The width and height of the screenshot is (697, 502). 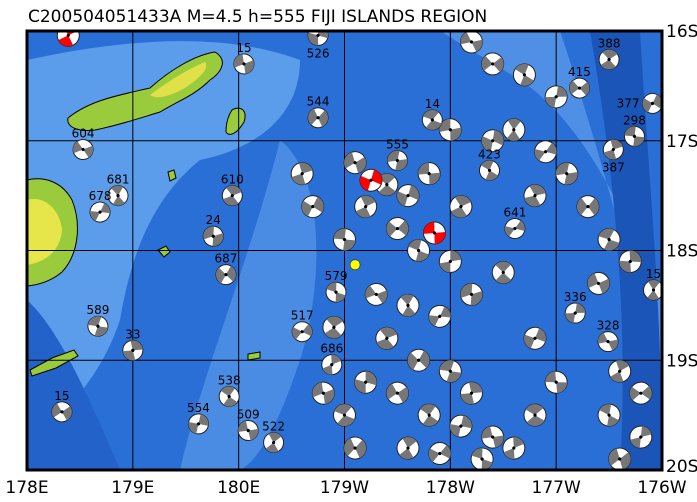 What do you see at coordinates (432, 104) in the screenshot?
I see `depth-label: 14` at bounding box center [432, 104].